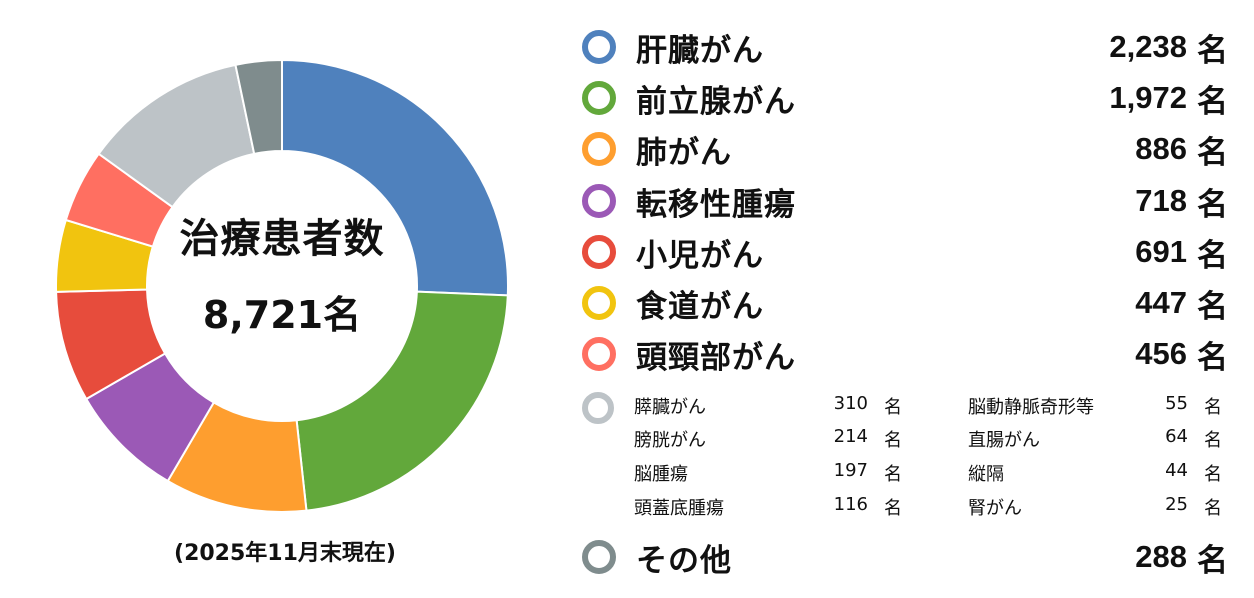  I want to click on legend-label: 食道がん, so click(700, 306).